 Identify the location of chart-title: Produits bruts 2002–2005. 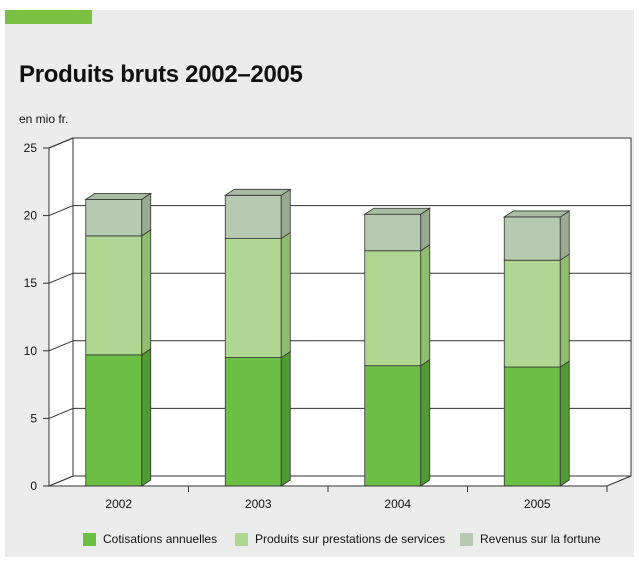
(161, 74).